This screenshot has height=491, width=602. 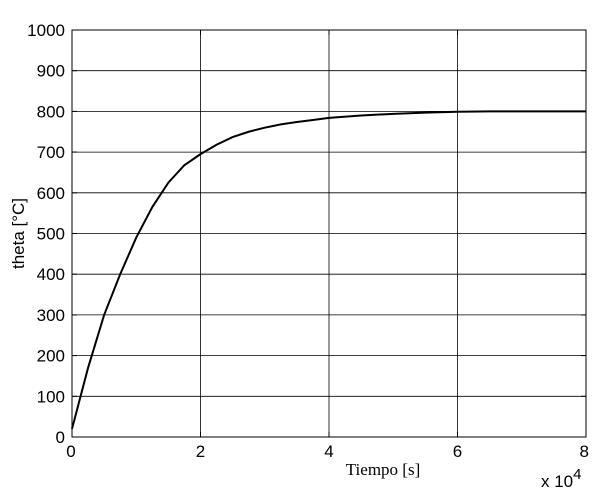 What do you see at coordinates (51, 356) in the screenshot?
I see `y-tick-label: 200` at bounding box center [51, 356].